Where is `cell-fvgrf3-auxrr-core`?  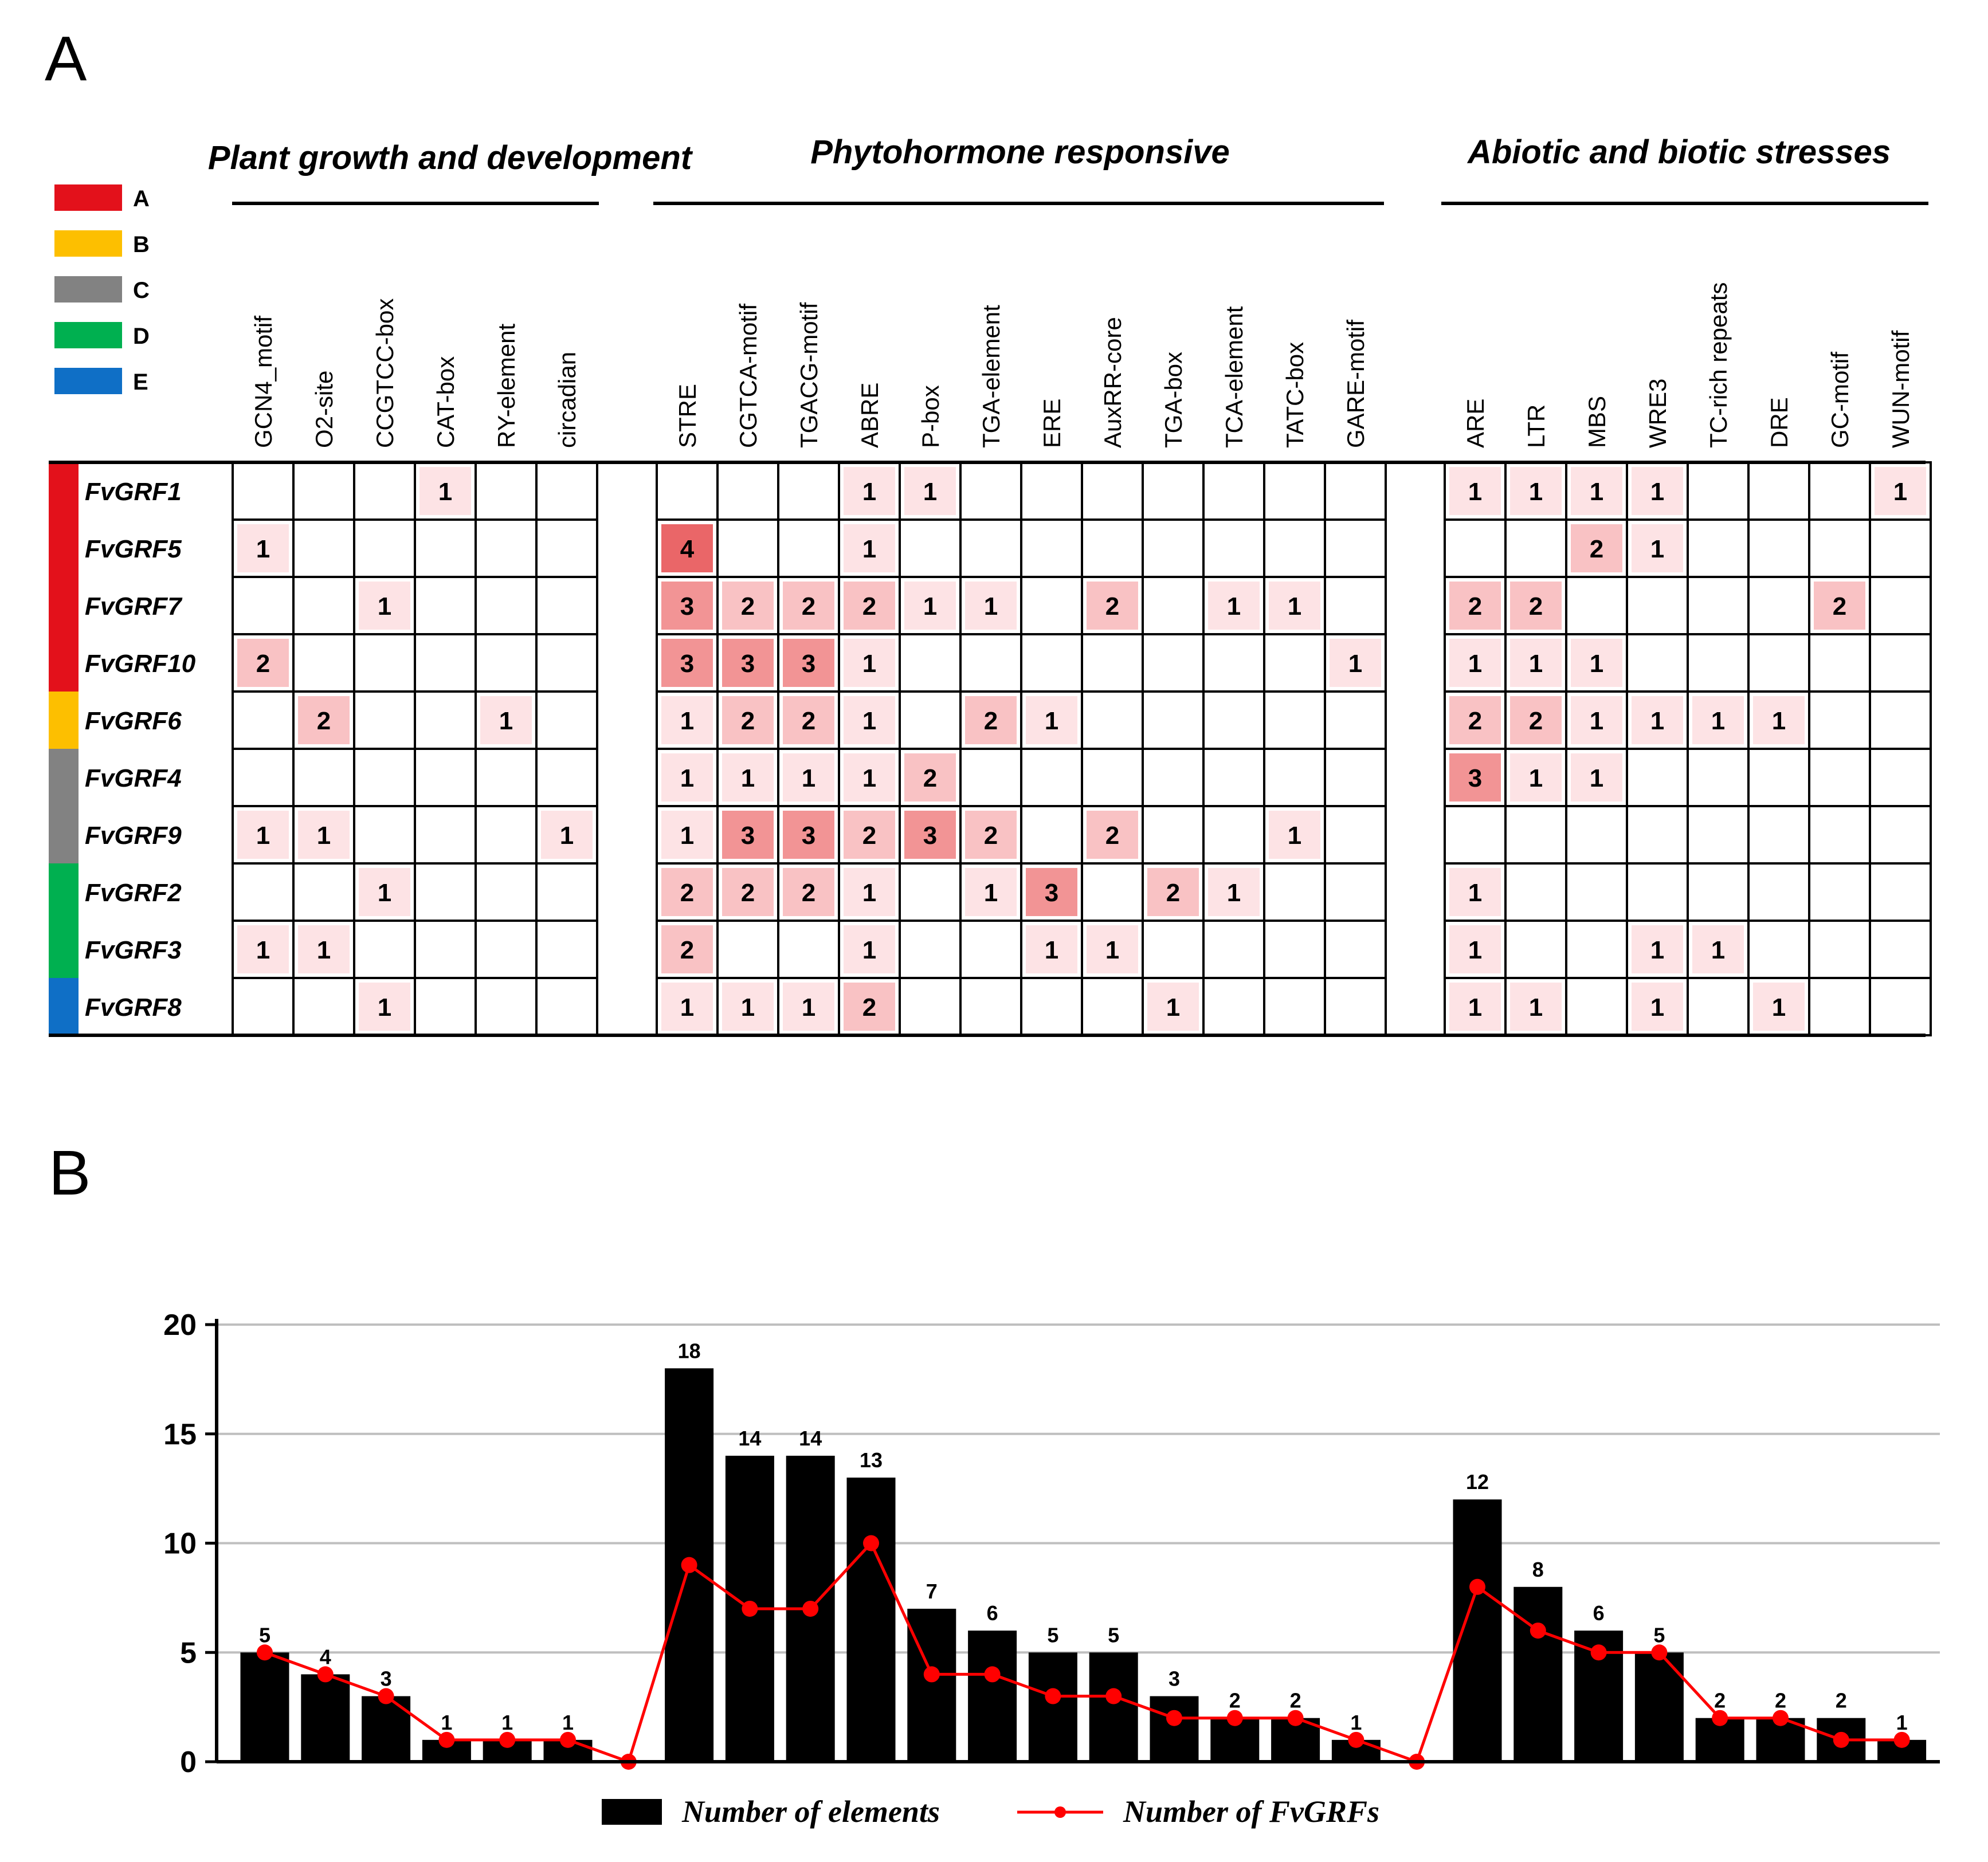 cell-fvgrf3-auxrr-core is located at coordinates (1112, 949).